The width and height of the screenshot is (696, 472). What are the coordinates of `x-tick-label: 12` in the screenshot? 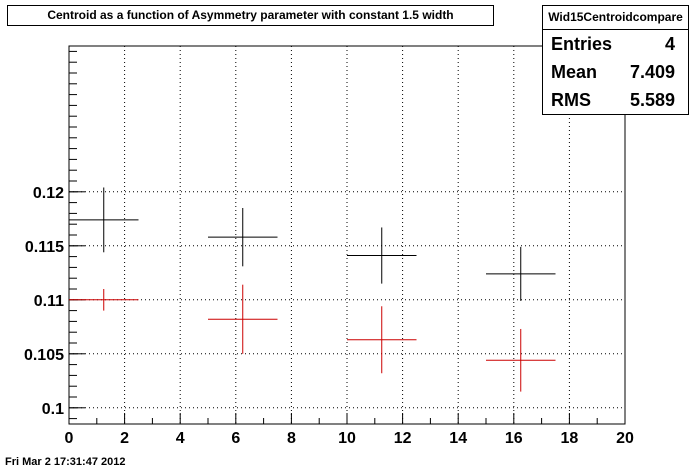 It's located at (403, 438).